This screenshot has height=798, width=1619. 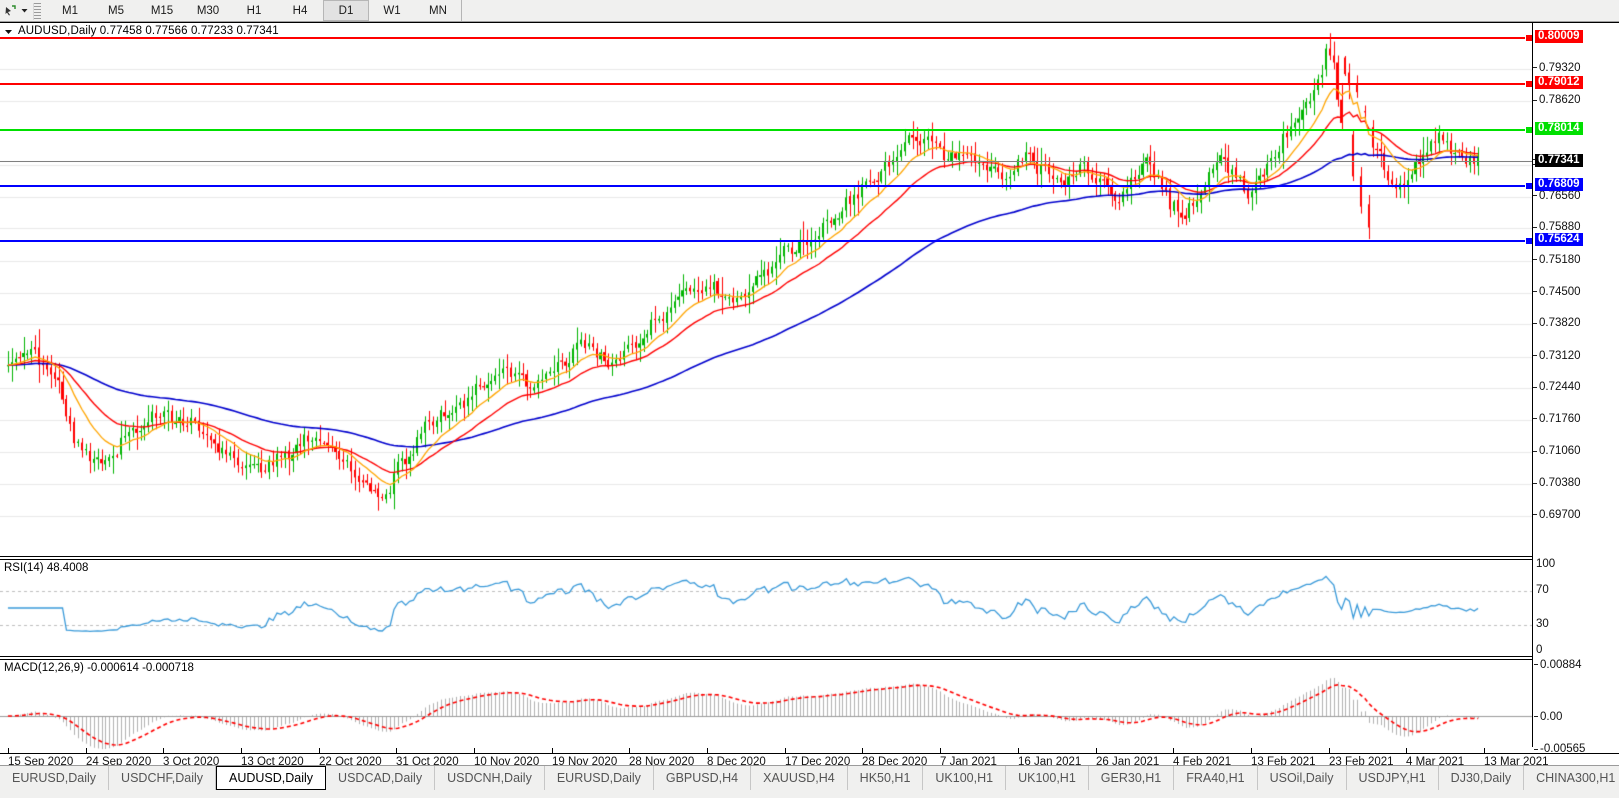 I want to click on price-level-badge-label: 0.75624, so click(x=1559, y=239).